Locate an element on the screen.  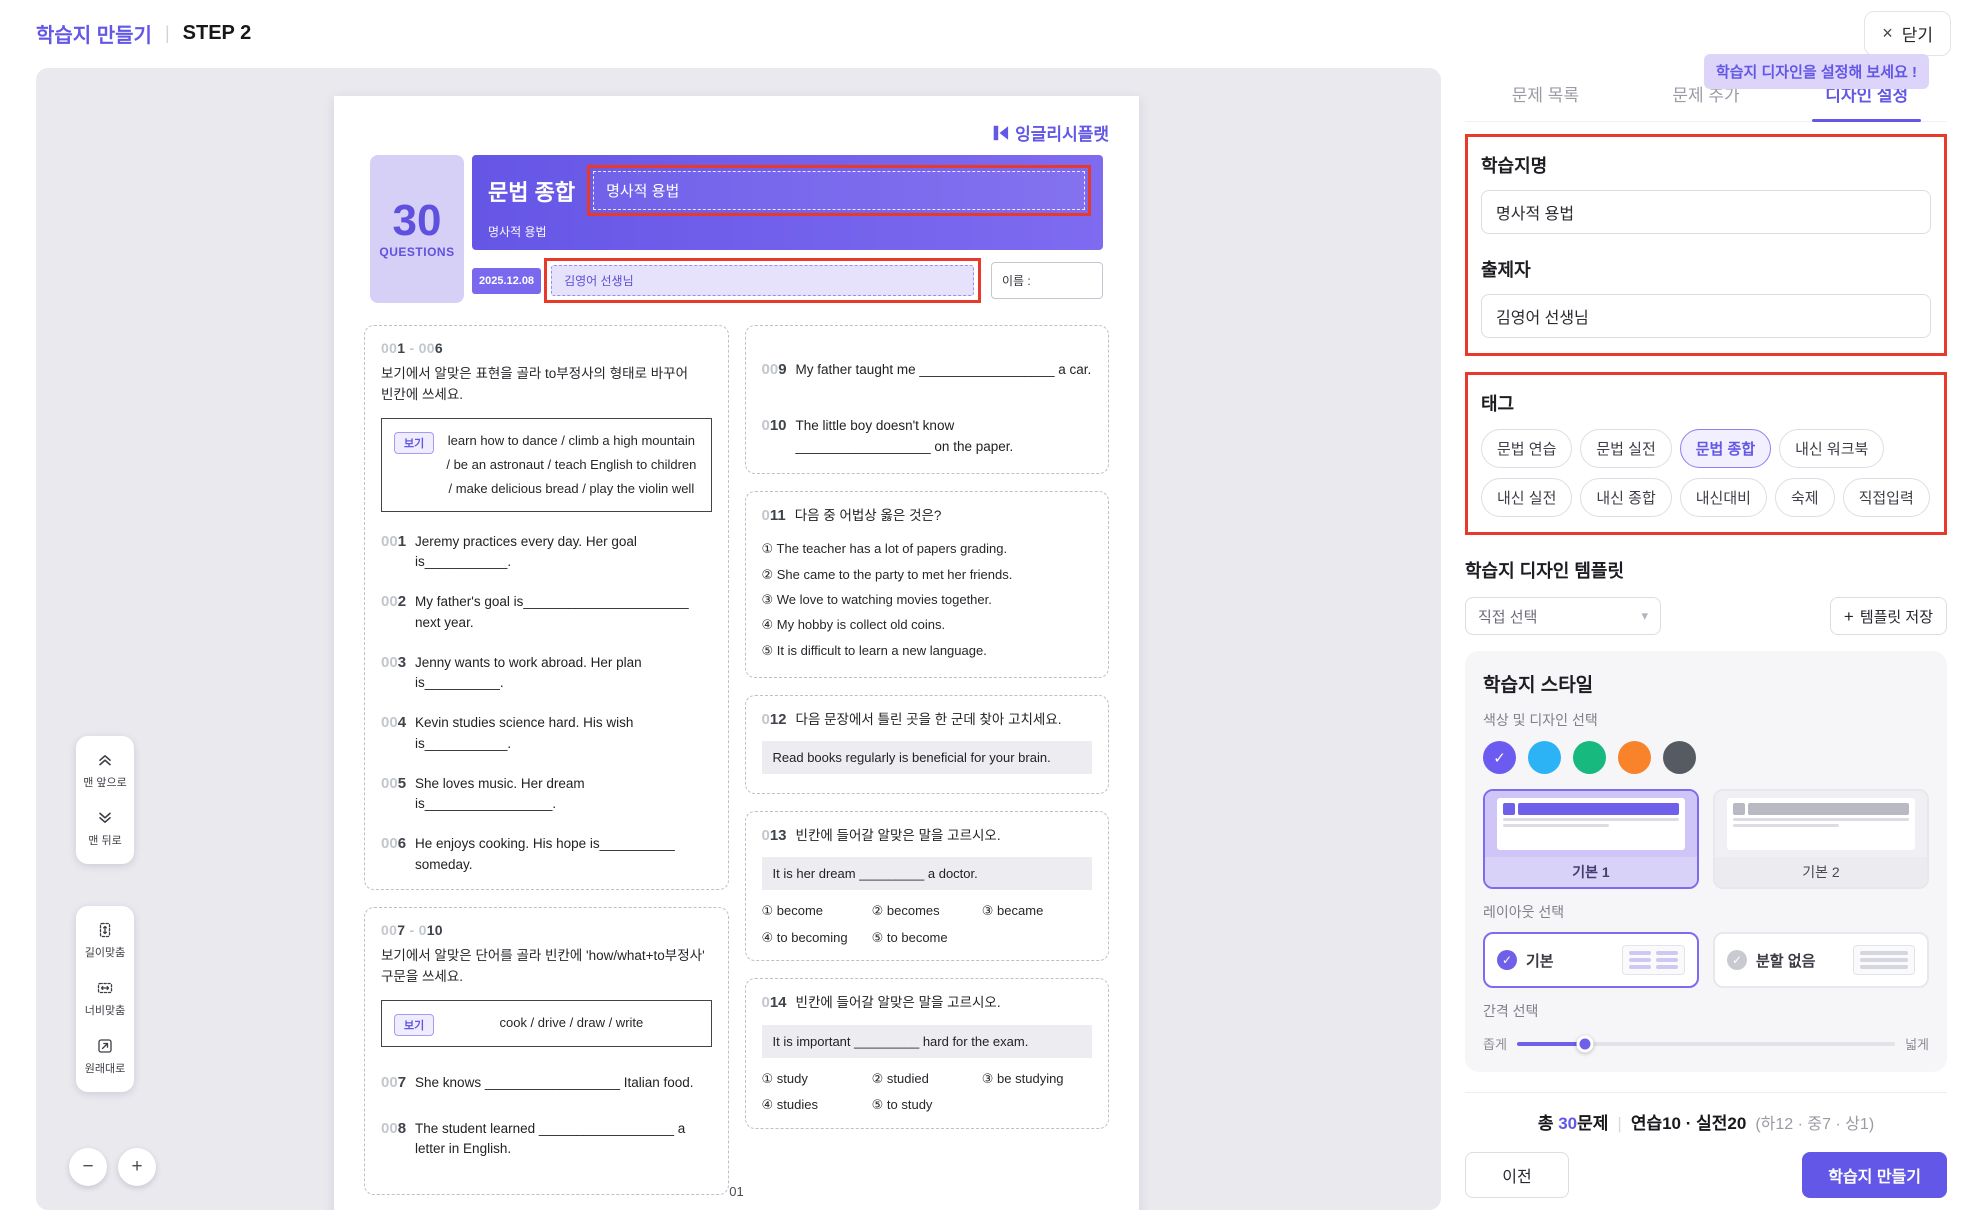
design-template-card-basic1: 기본 1 is located at coordinates (1591, 839).